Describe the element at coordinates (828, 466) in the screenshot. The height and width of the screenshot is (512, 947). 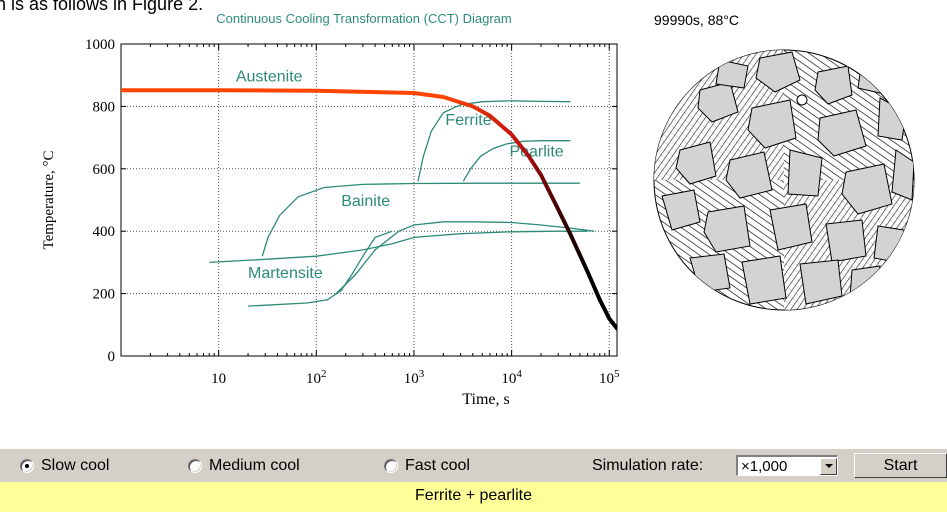
I see `chevron-down-icon` at that location.